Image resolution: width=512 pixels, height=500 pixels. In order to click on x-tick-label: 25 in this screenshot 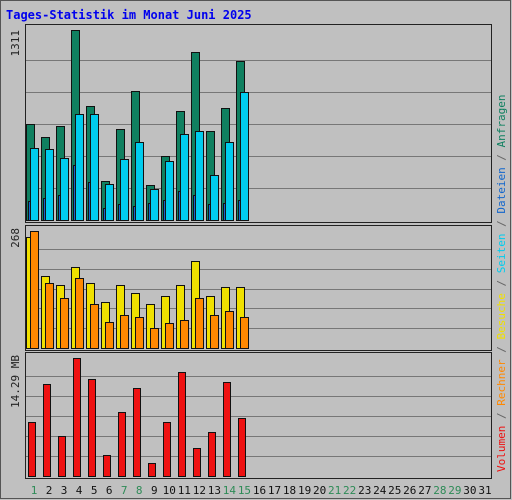, I will do `click(394, 490)`.